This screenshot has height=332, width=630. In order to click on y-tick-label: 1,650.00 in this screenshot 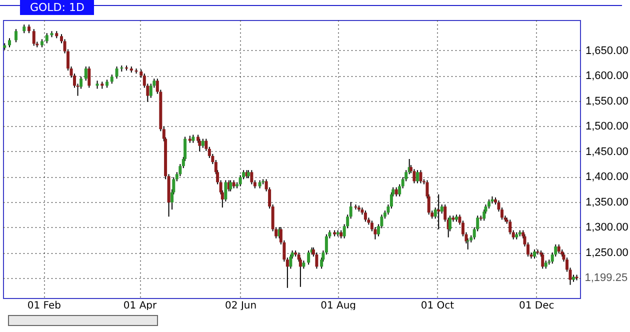, I will do `click(607, 50)`.